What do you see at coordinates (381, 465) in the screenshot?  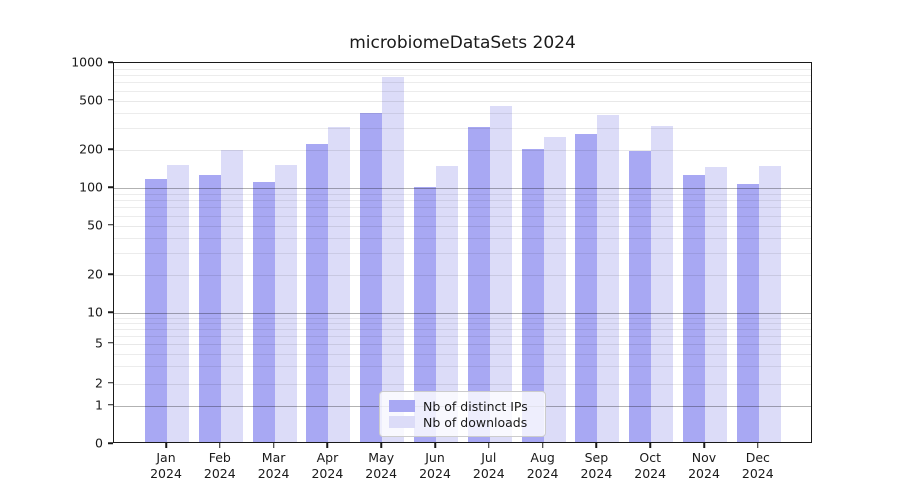 I see `x-tick-label-may: May 2024` at bounding box center [381, 465].